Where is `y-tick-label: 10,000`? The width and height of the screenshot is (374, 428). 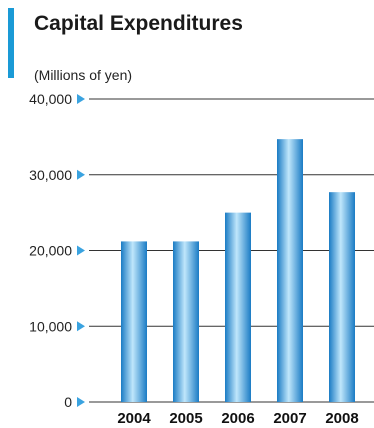
y-tick-label: 10,000 is located at coordinates (50, 326).